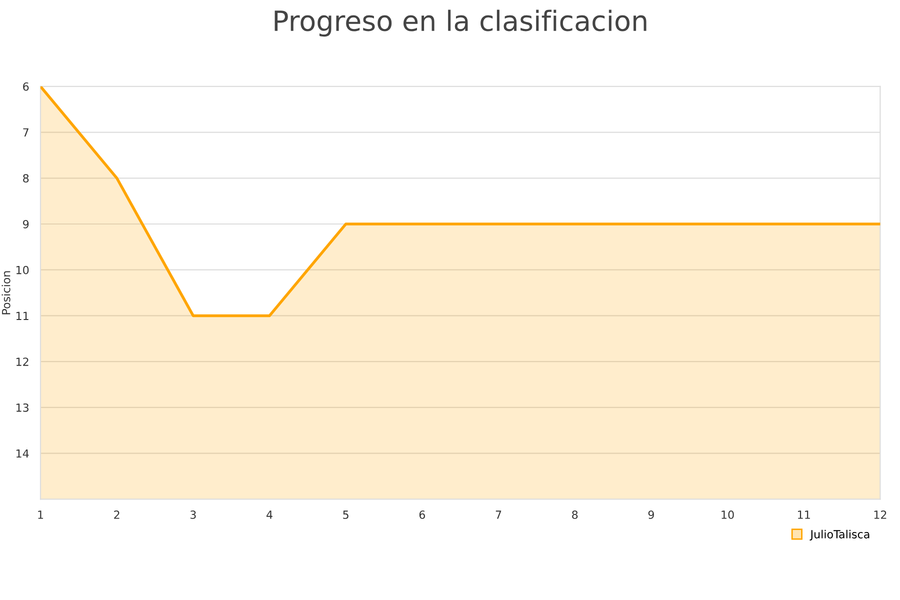 This screenshot has height=600, width=900. I want to click on x-tick-label: 9, so click(651, 514).